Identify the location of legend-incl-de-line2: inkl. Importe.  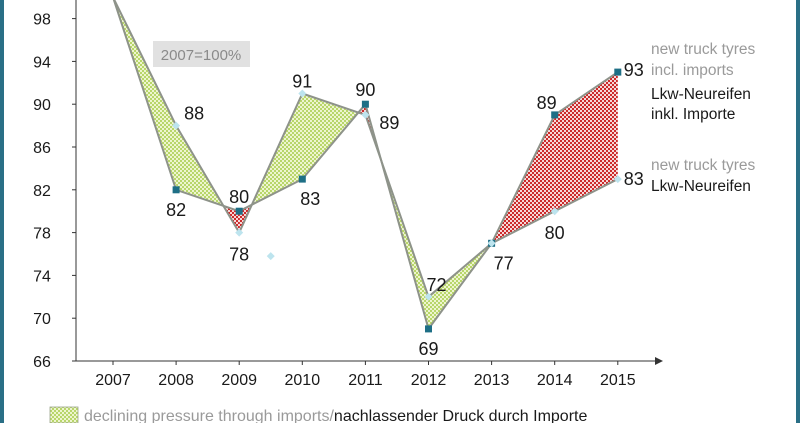
(693, 114).